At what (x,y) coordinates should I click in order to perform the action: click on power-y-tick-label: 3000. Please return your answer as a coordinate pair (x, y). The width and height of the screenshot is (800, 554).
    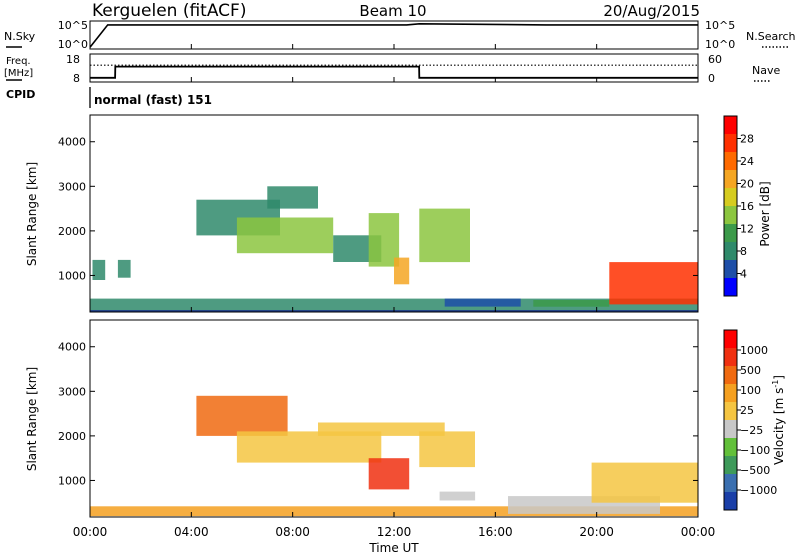
    Looking at the image, I should click on (72, 186).